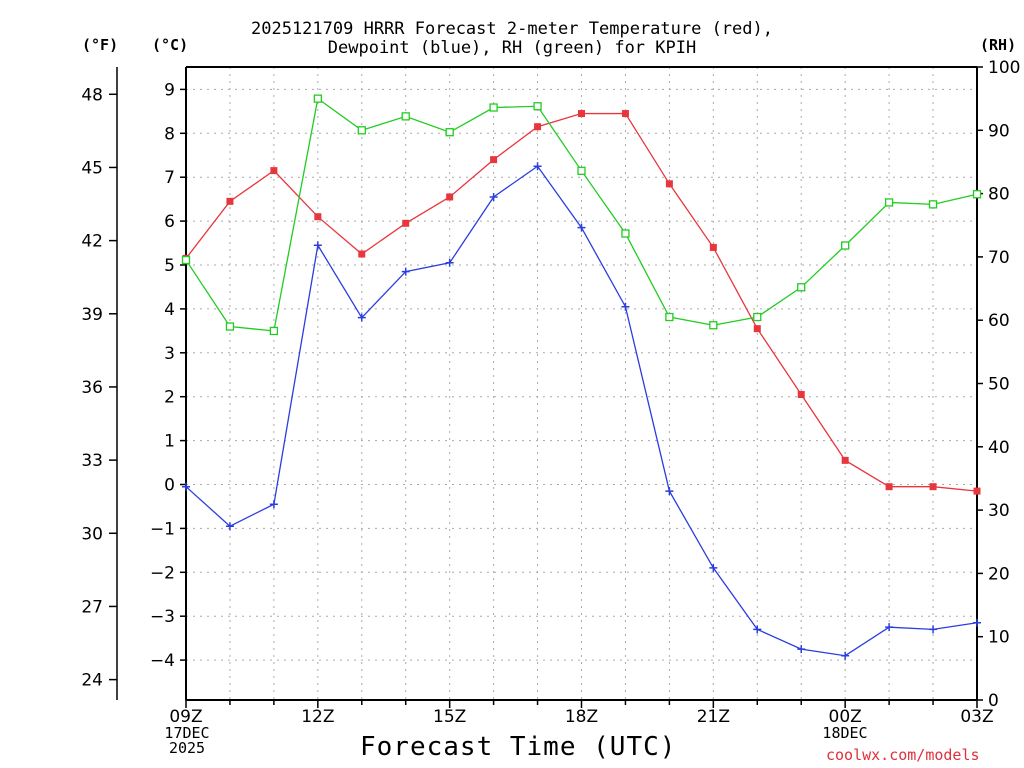  I want to click on fahrenheit-unit-label: (°F), so click(100, 45).